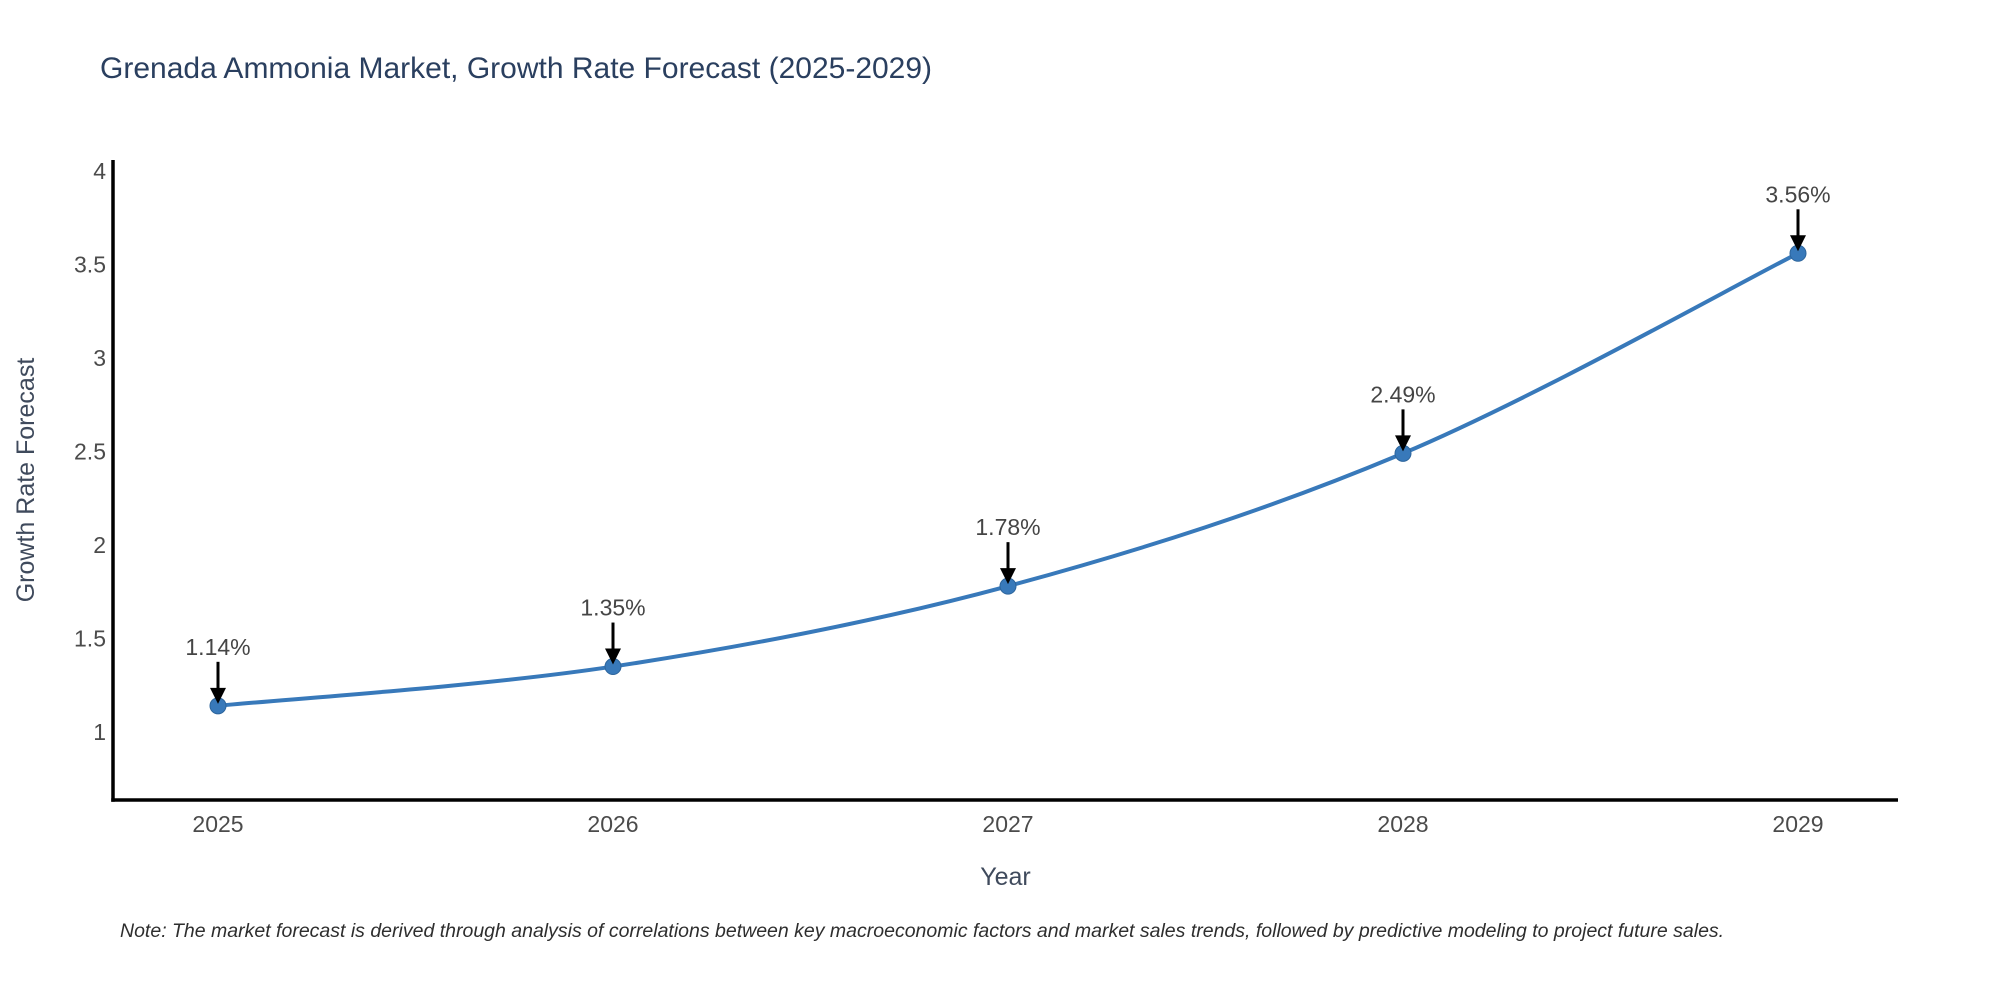 The height and width of the screenshot is (1000, 2000). I want to click on y-axis-title: Growth Rate Forecast, so click(26, 480).